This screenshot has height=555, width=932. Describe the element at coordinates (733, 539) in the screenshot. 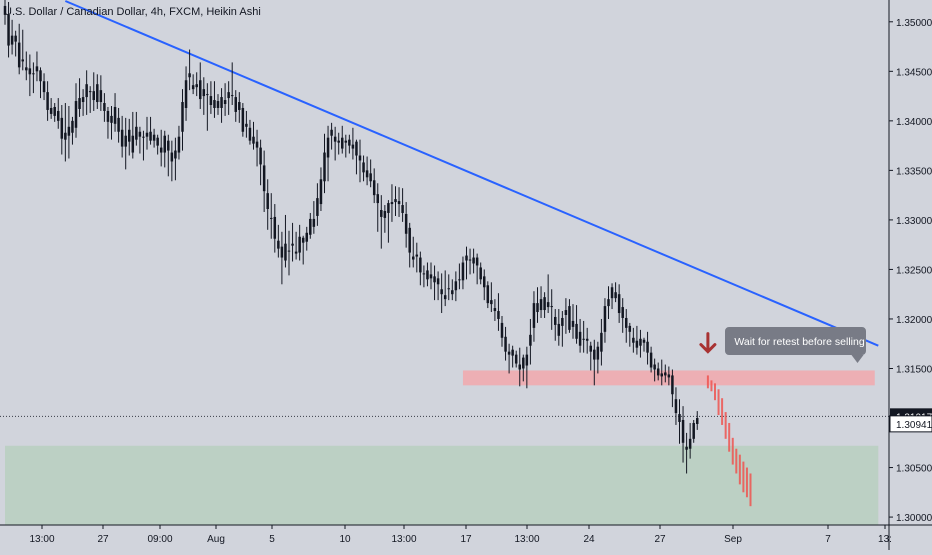

I see `x-tick-label: Sep` at that location.